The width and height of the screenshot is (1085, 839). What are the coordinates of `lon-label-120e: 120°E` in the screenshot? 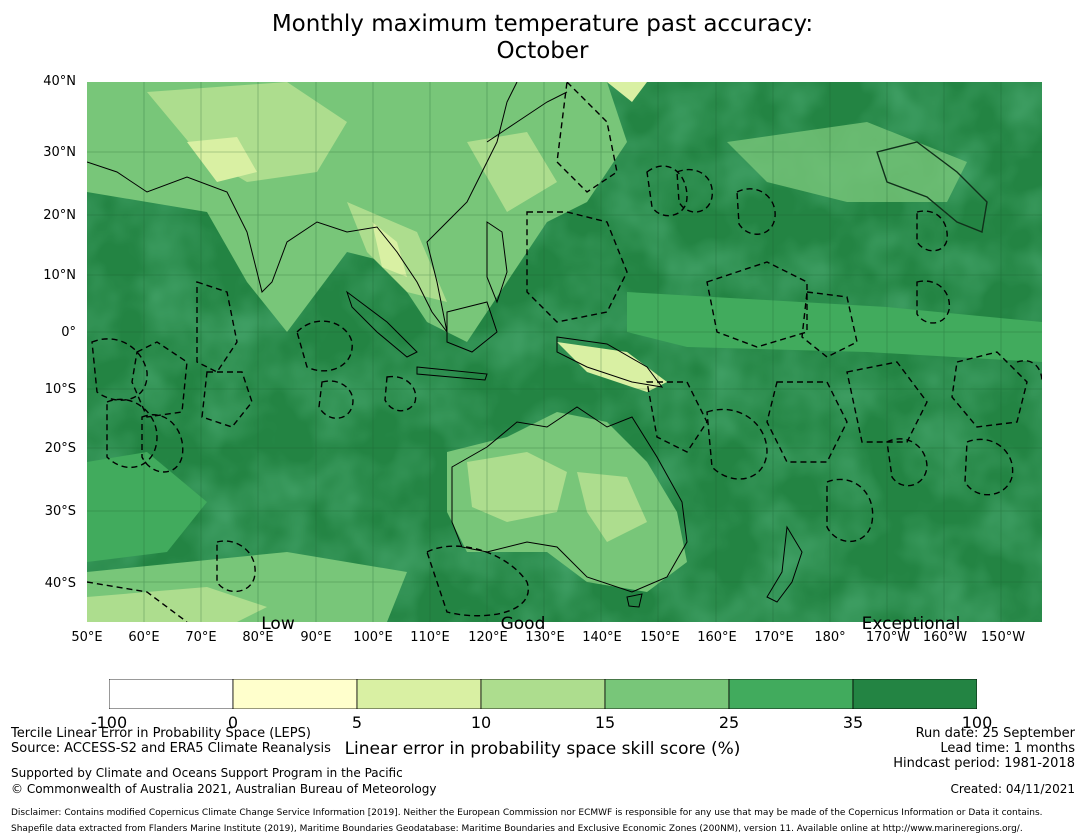 It's located at (488, 637).